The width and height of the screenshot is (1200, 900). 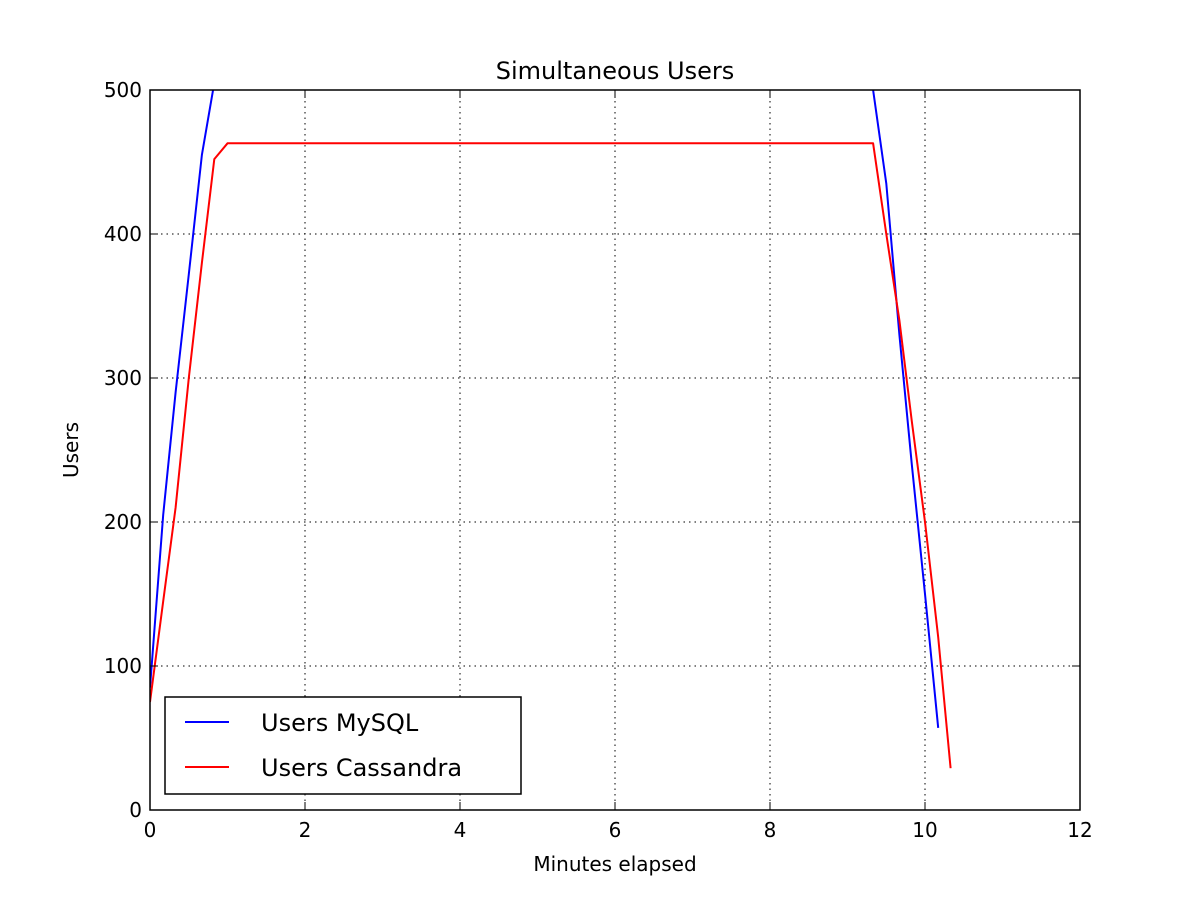 What do you see at coordinates (361, 768) in the screenshot?
I see `legend-label-cassandra: Users Cassandra` at bounding box center [361, 768].